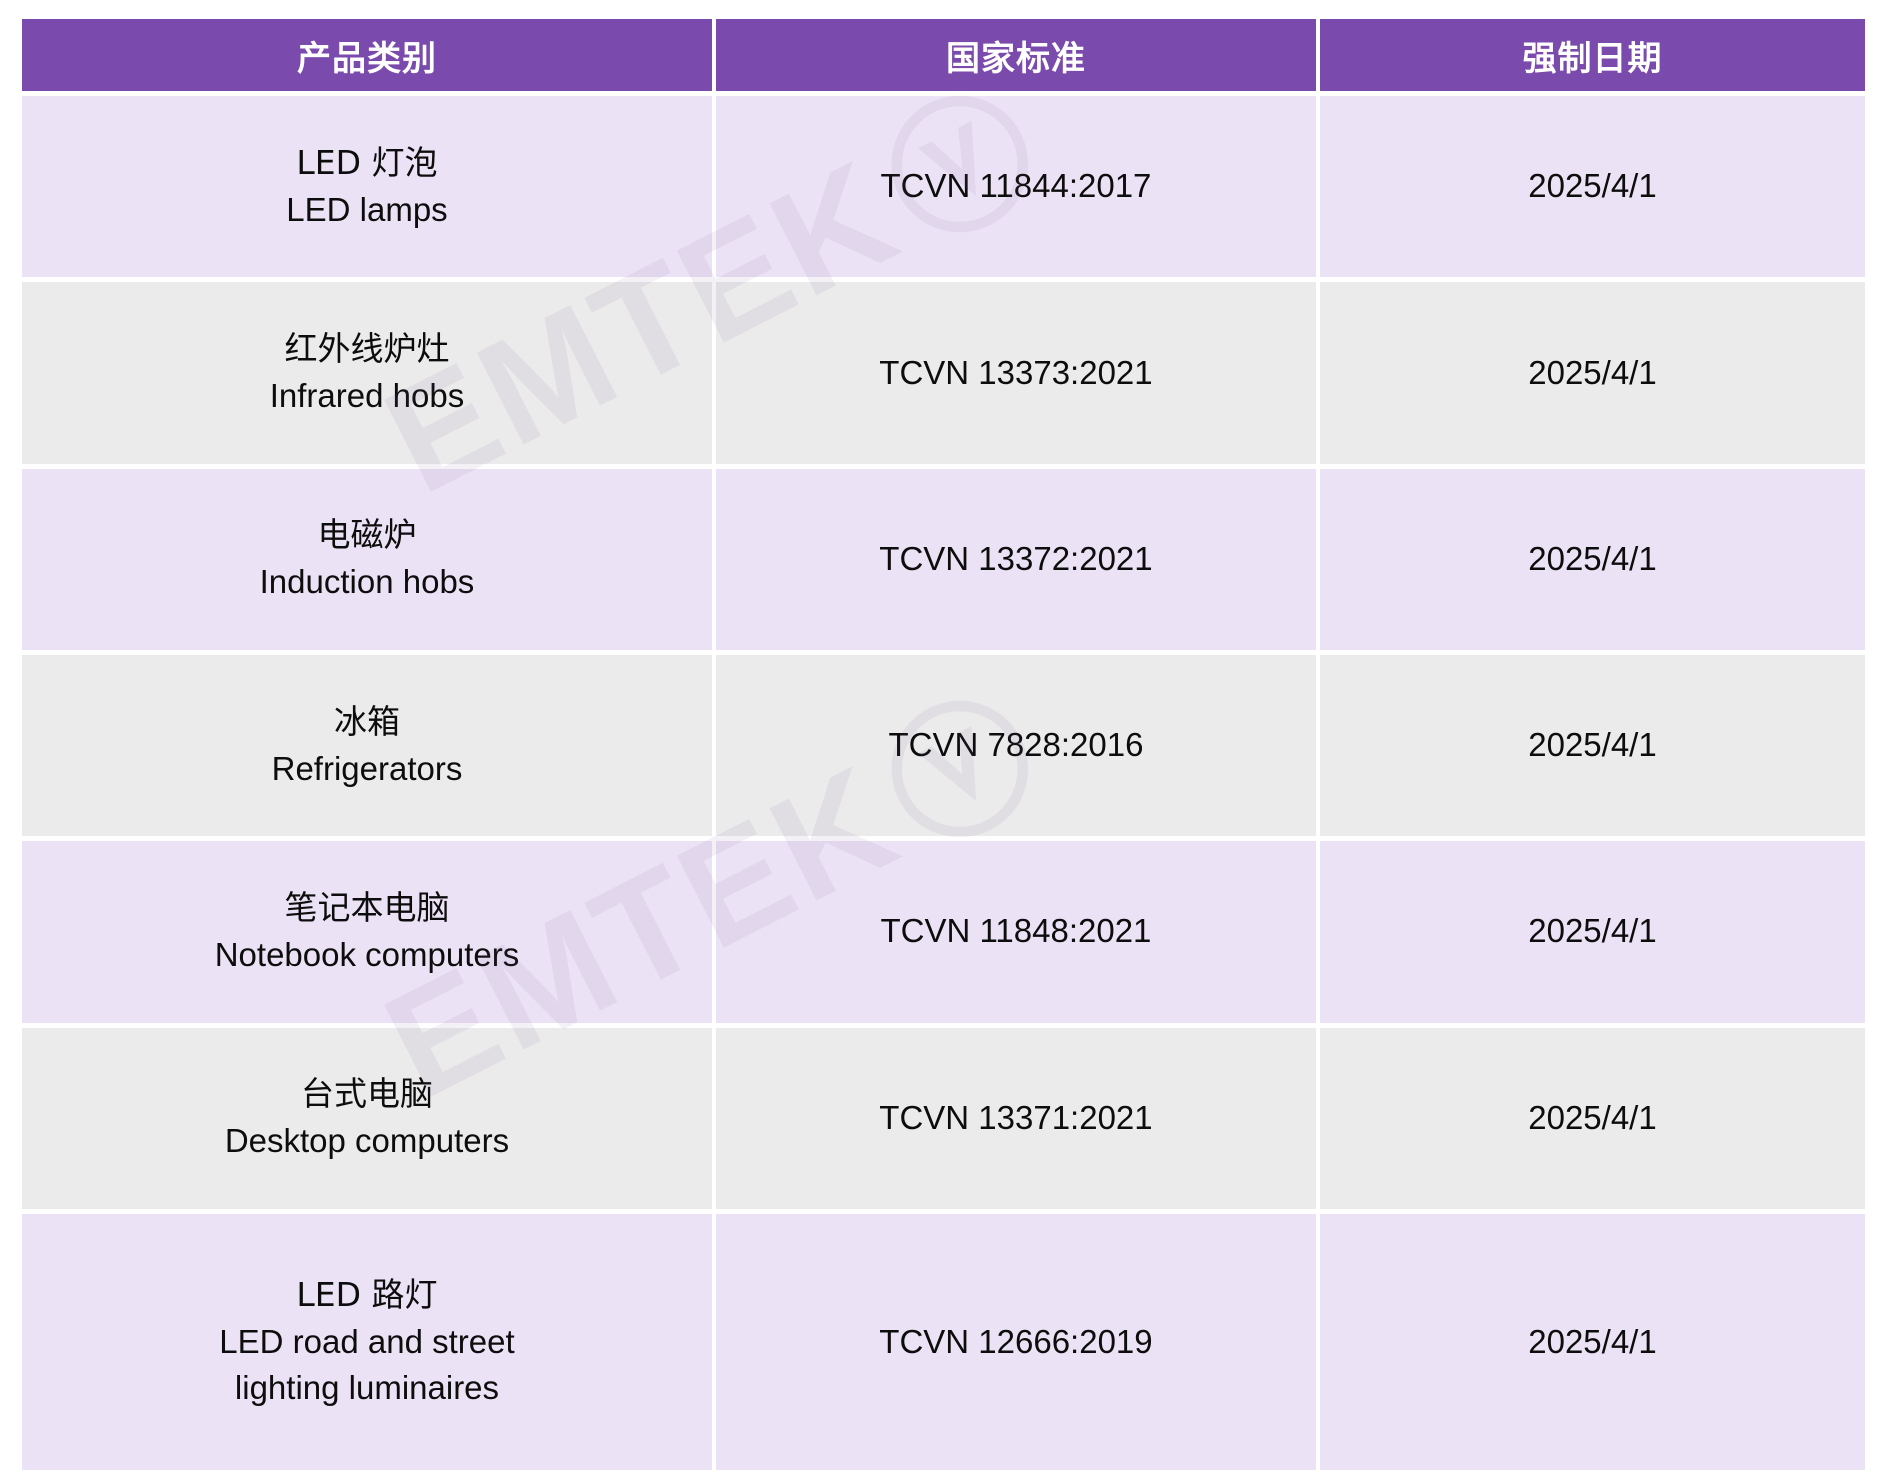 This screenshot has height=1481, width=1885. What do you see at coordinates (367, 373) in the screenshot?
I see `cell-product: 红外线炉灶 Infrared hobs` at bounding box center [367, 373].